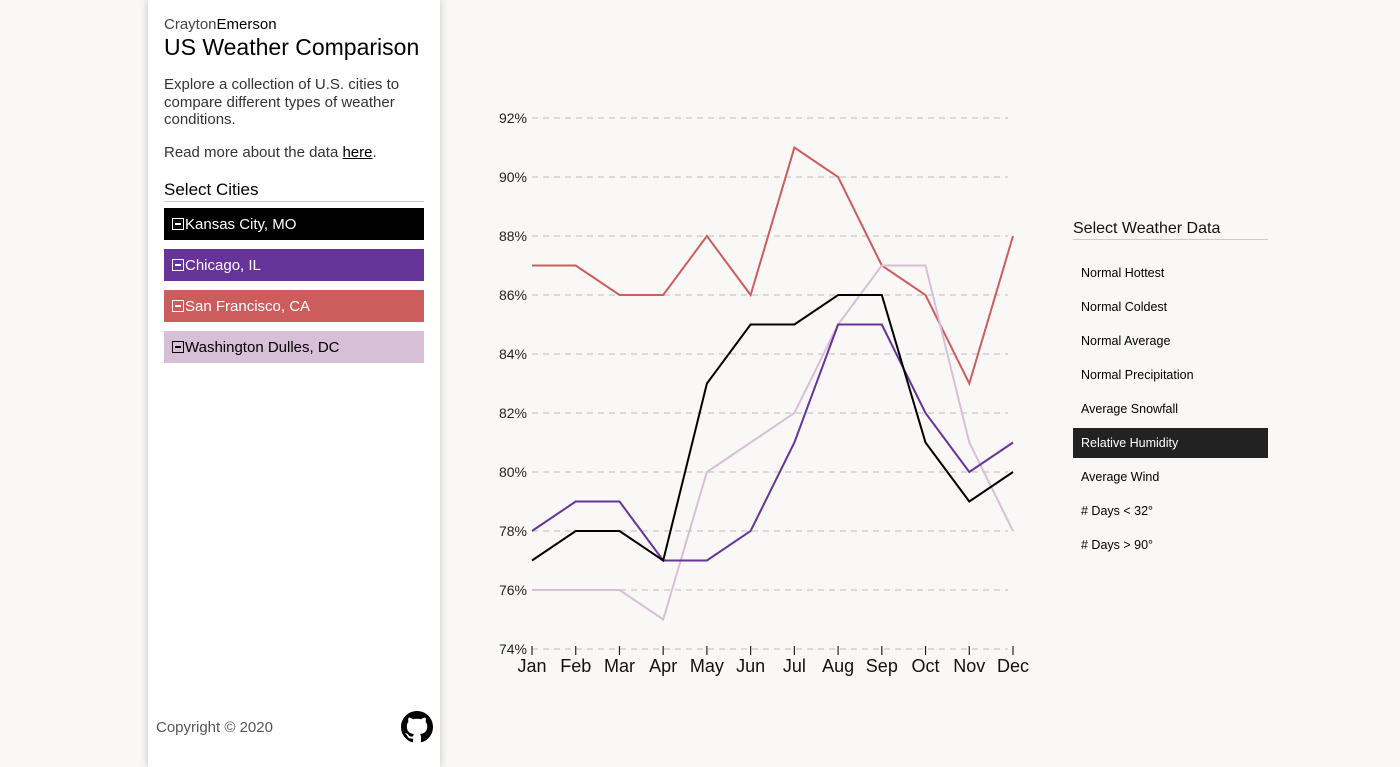  What do you see at coordinates (513, 413) in the screenshot?
I see `y-tick-label: 82%` at bounding box center [513, 413].